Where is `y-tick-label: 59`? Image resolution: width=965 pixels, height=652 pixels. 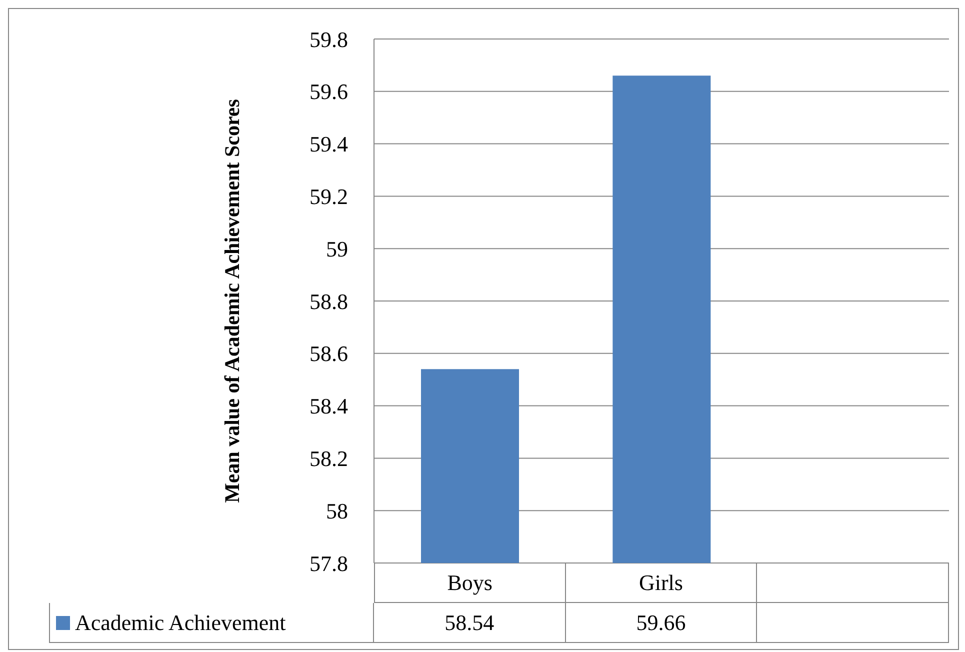
y-tick-label: 59 is located at coordinates (337, 249).